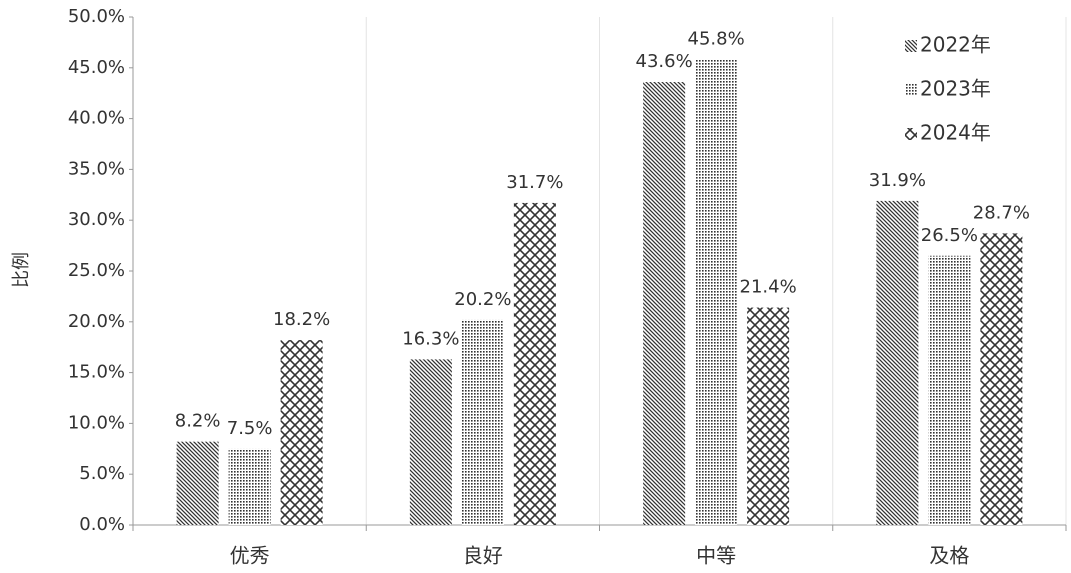 Image resolution: width=1071 pixels, height=573 pixels. Describe the element at coordinates (949, 556) in the screenshot. I see `x-tick-label: 及格` at that location.